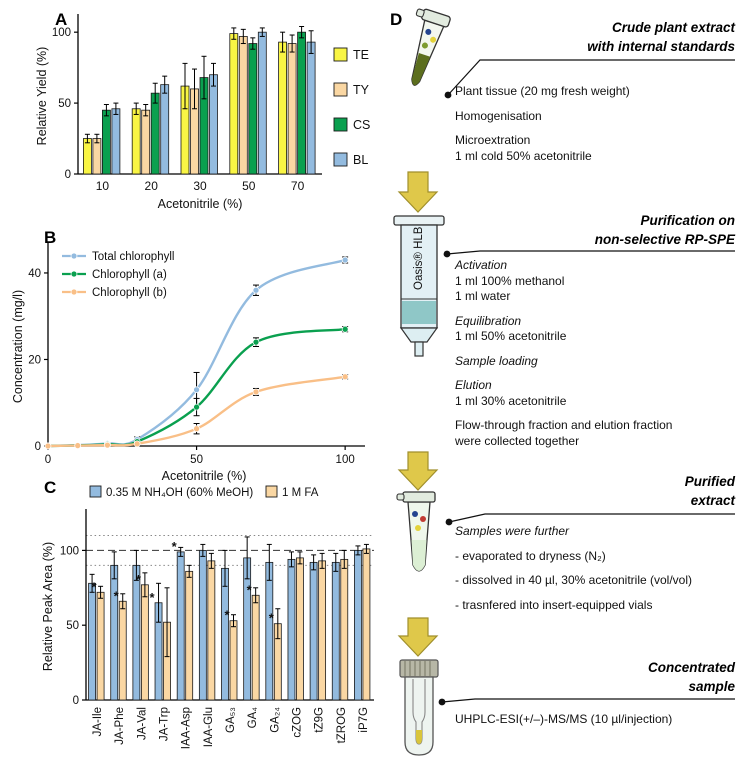  I want to click on step-line: Plant tissue (20 mg fresh weight), so click(542, 91).